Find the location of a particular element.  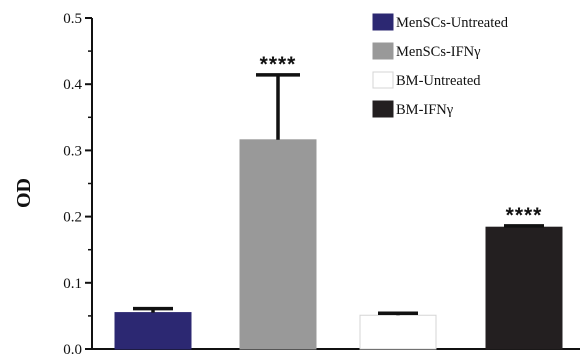

y-tick-label: 0.1 is located at coordinates (72, 284).